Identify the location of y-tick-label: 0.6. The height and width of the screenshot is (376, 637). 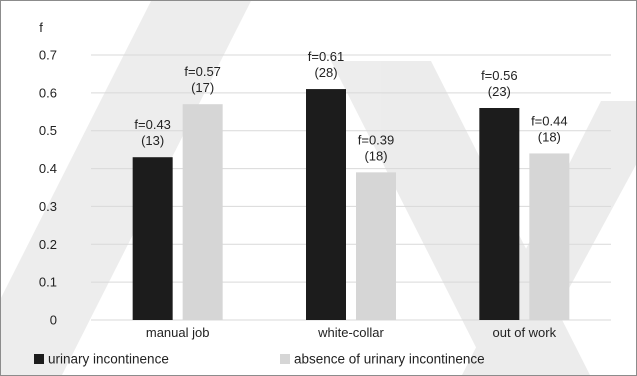
(48, 92).